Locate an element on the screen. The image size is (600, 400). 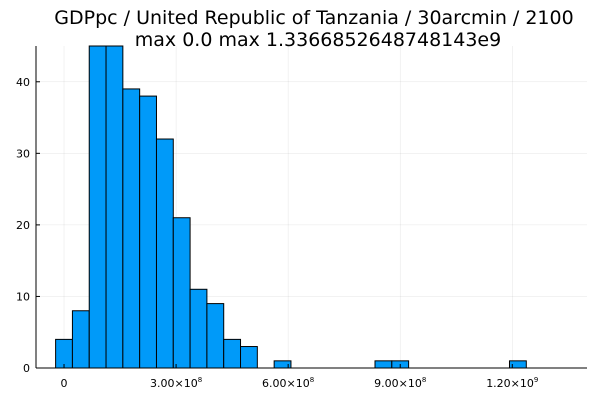
x-tick-label-3: 9.00×108 is located at coordinates (400, 383).